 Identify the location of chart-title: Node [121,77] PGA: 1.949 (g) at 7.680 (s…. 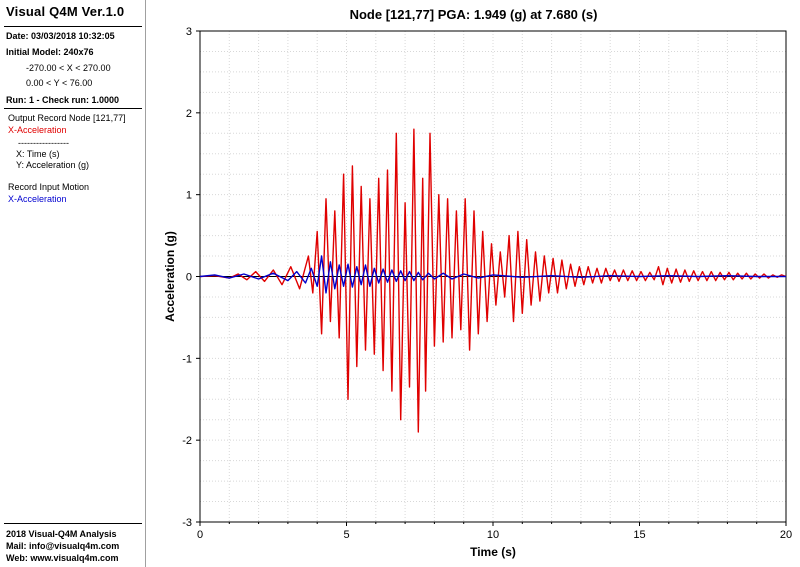
(473, 14).